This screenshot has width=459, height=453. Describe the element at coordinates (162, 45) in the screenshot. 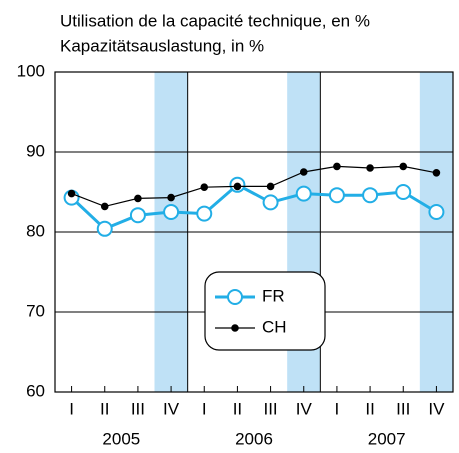

I see `chart-subtitle: Kapazitätsauslastung, in %` at that location.